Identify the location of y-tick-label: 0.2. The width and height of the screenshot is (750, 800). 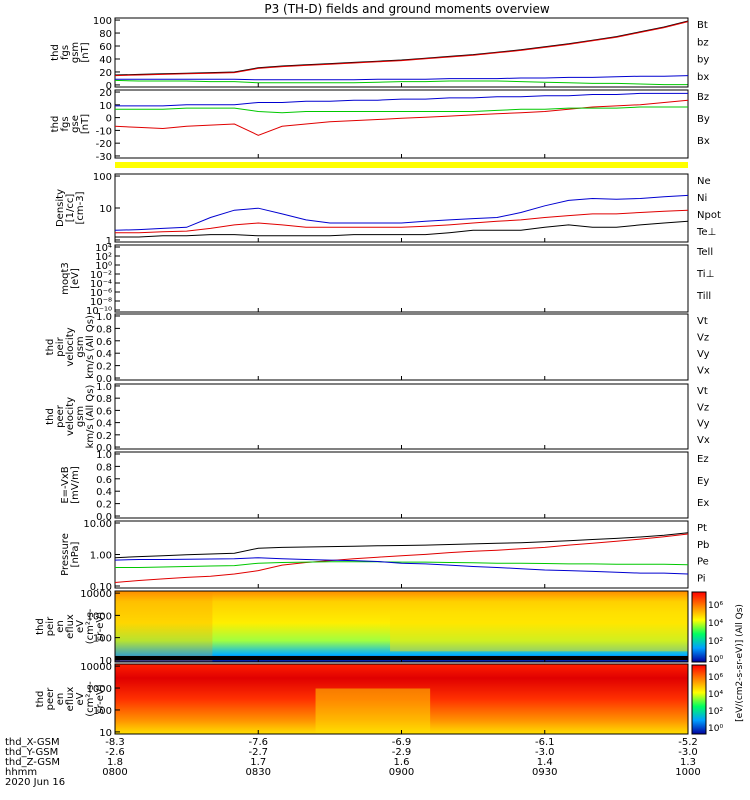
(104, 505).